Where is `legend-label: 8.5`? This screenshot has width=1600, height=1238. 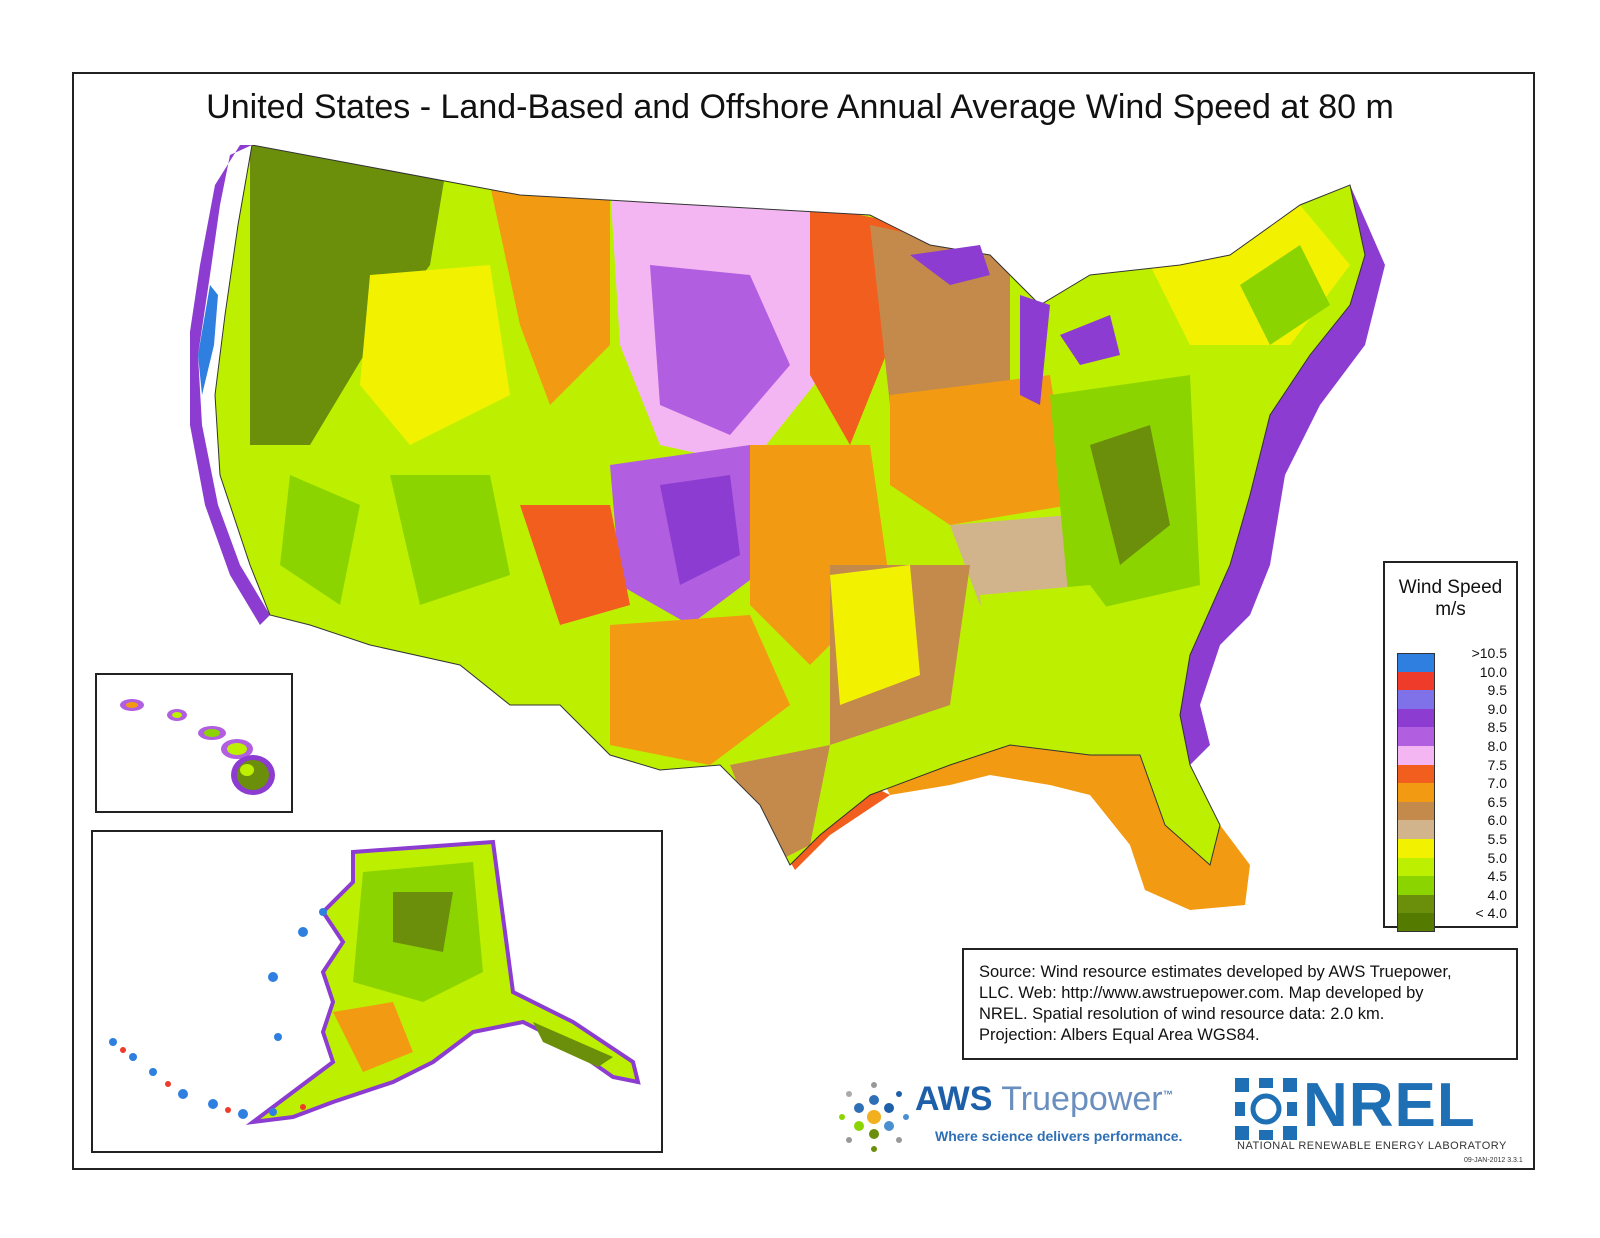 legend-label: 8.5 is located at coordinates (1497, 727).